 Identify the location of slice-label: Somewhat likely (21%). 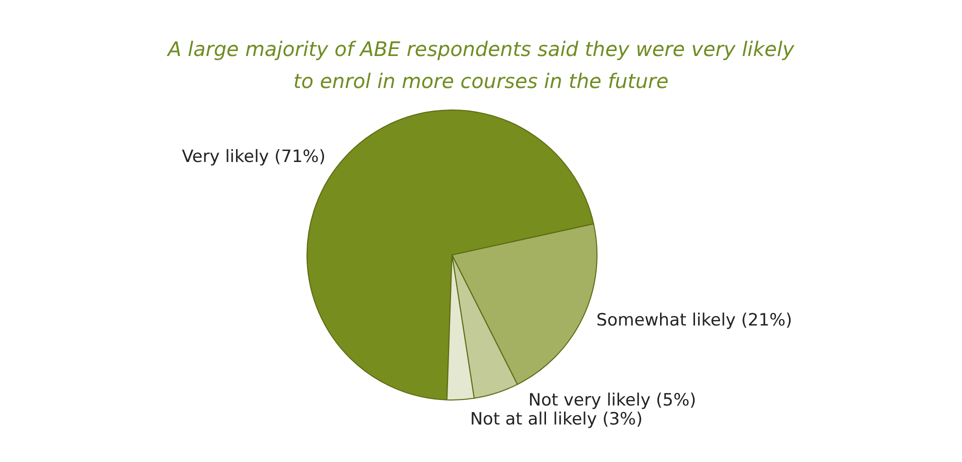
(694, 320).